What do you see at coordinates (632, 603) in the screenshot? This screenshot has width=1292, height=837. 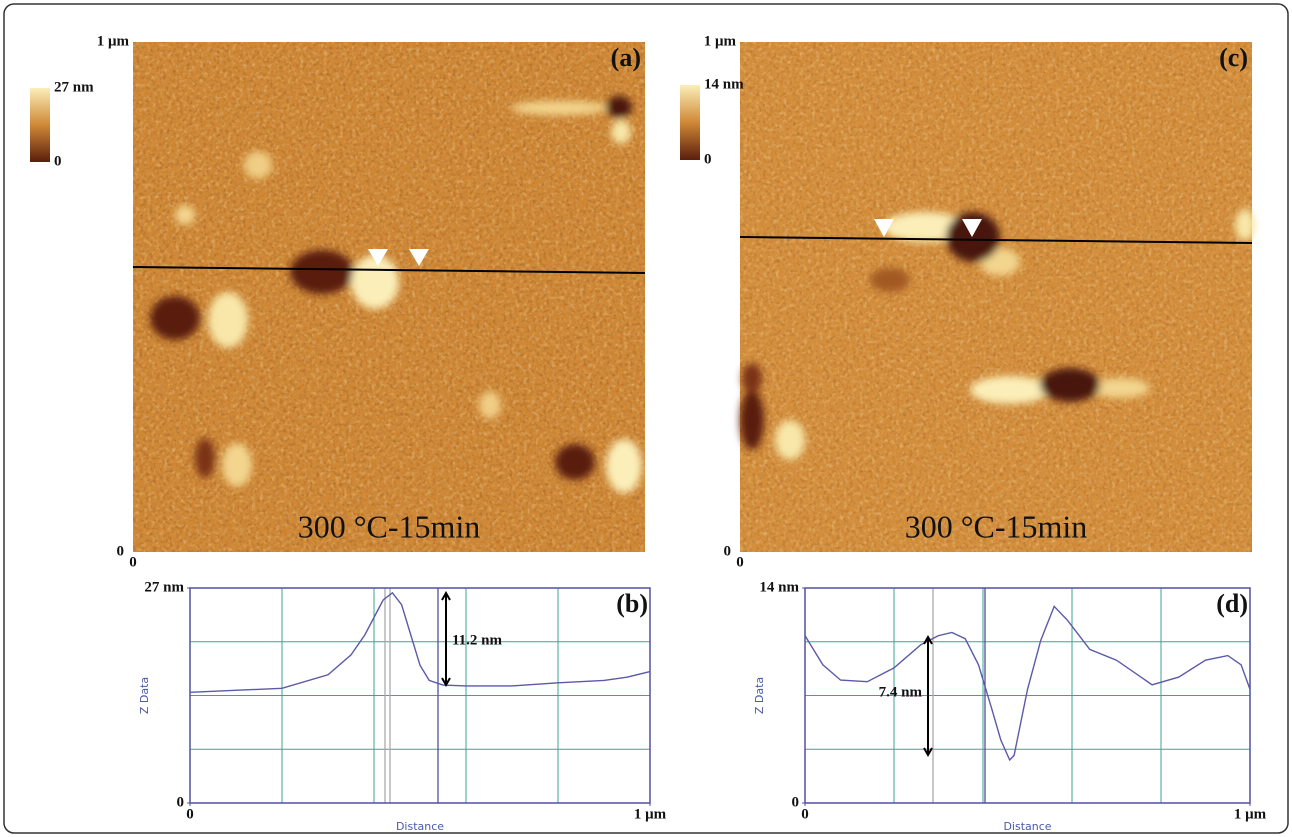 I see `panel-label: (b)` at bounding box center [632, 603].